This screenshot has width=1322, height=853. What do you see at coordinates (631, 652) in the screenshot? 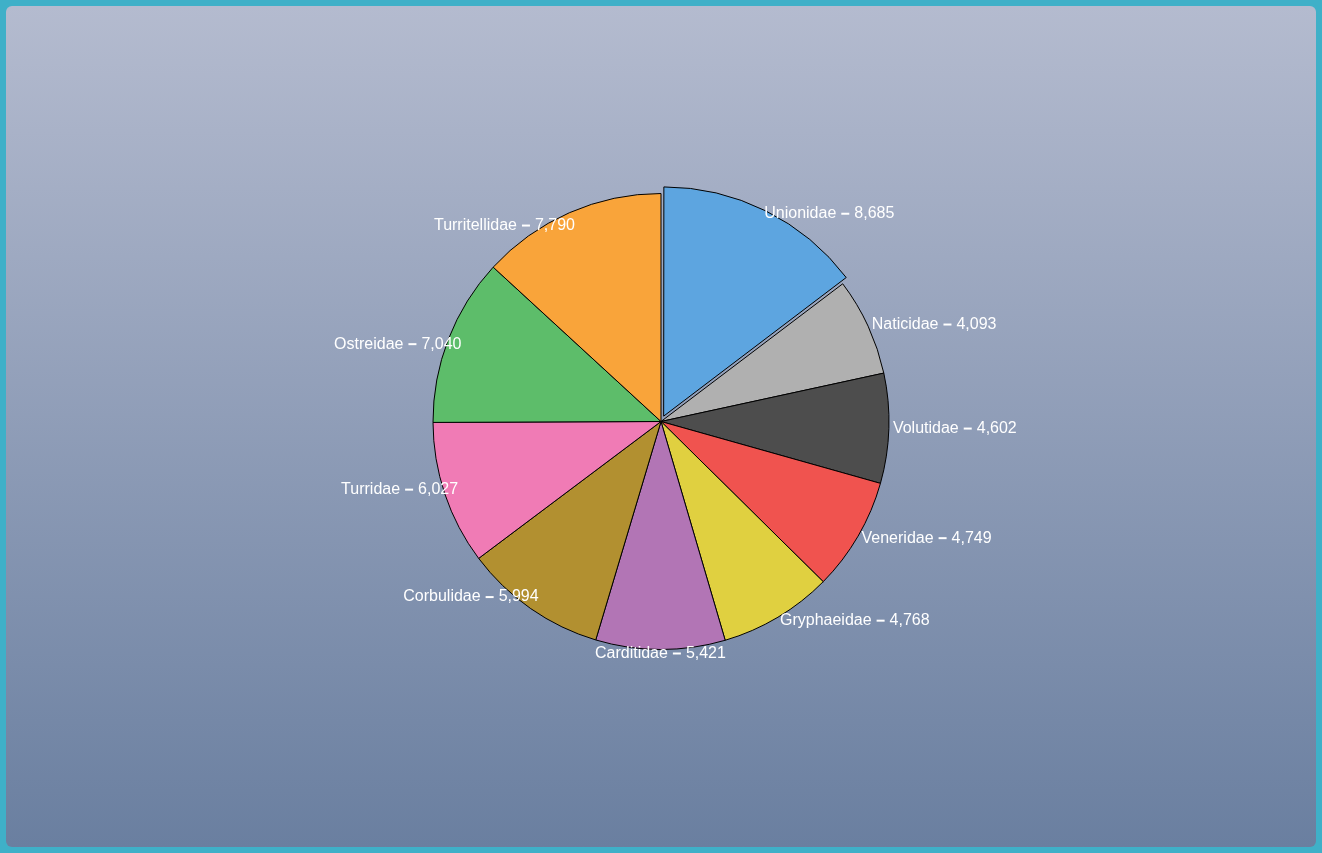
I see `slice-label: Carditidae` at bounding box center [631, 652].